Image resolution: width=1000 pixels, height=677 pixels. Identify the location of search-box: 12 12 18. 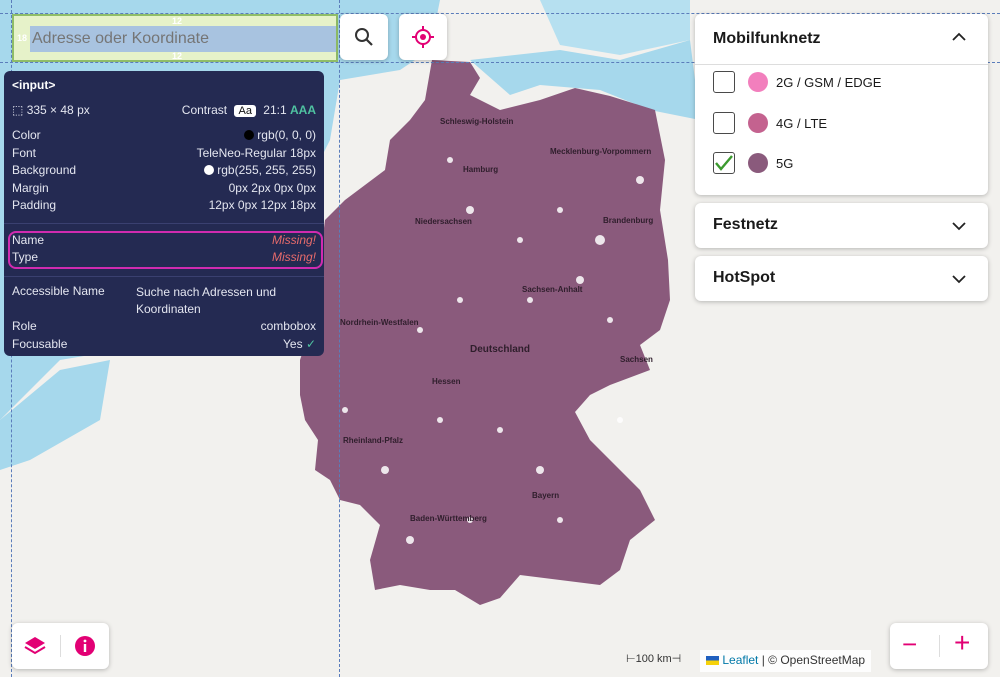
(175, 38).